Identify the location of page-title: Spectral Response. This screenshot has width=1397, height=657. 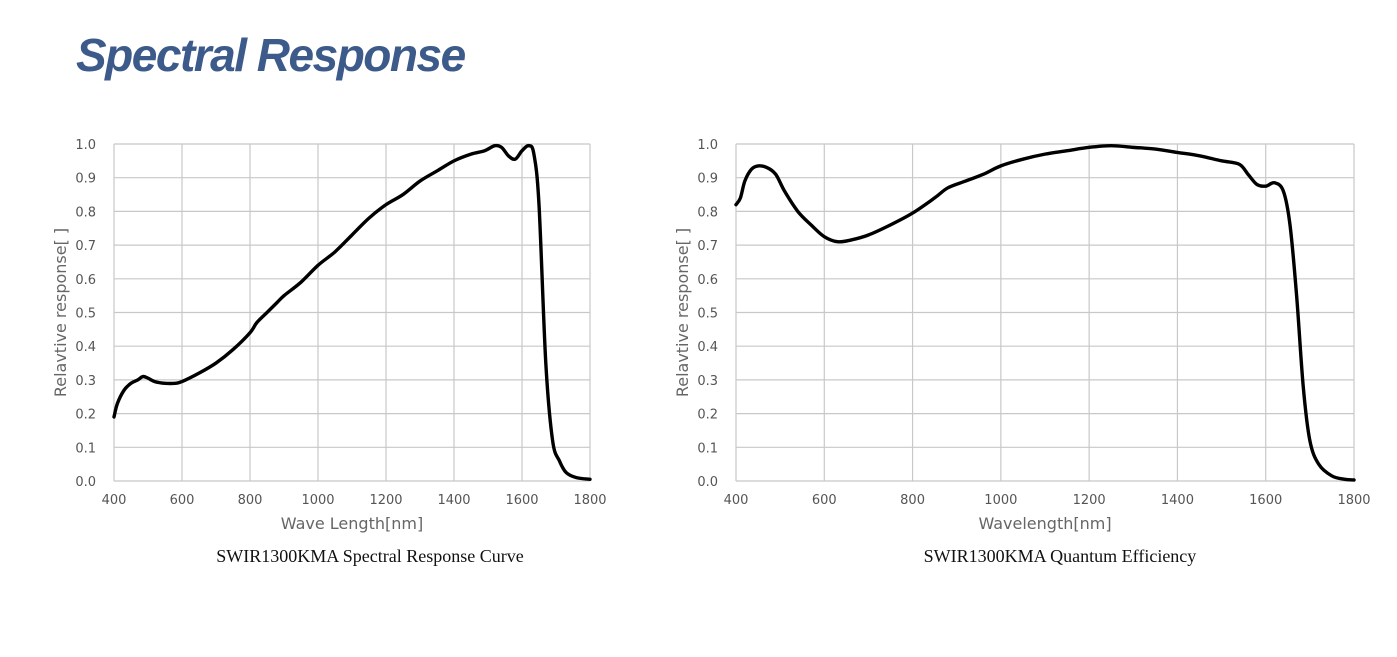
(271, 55).